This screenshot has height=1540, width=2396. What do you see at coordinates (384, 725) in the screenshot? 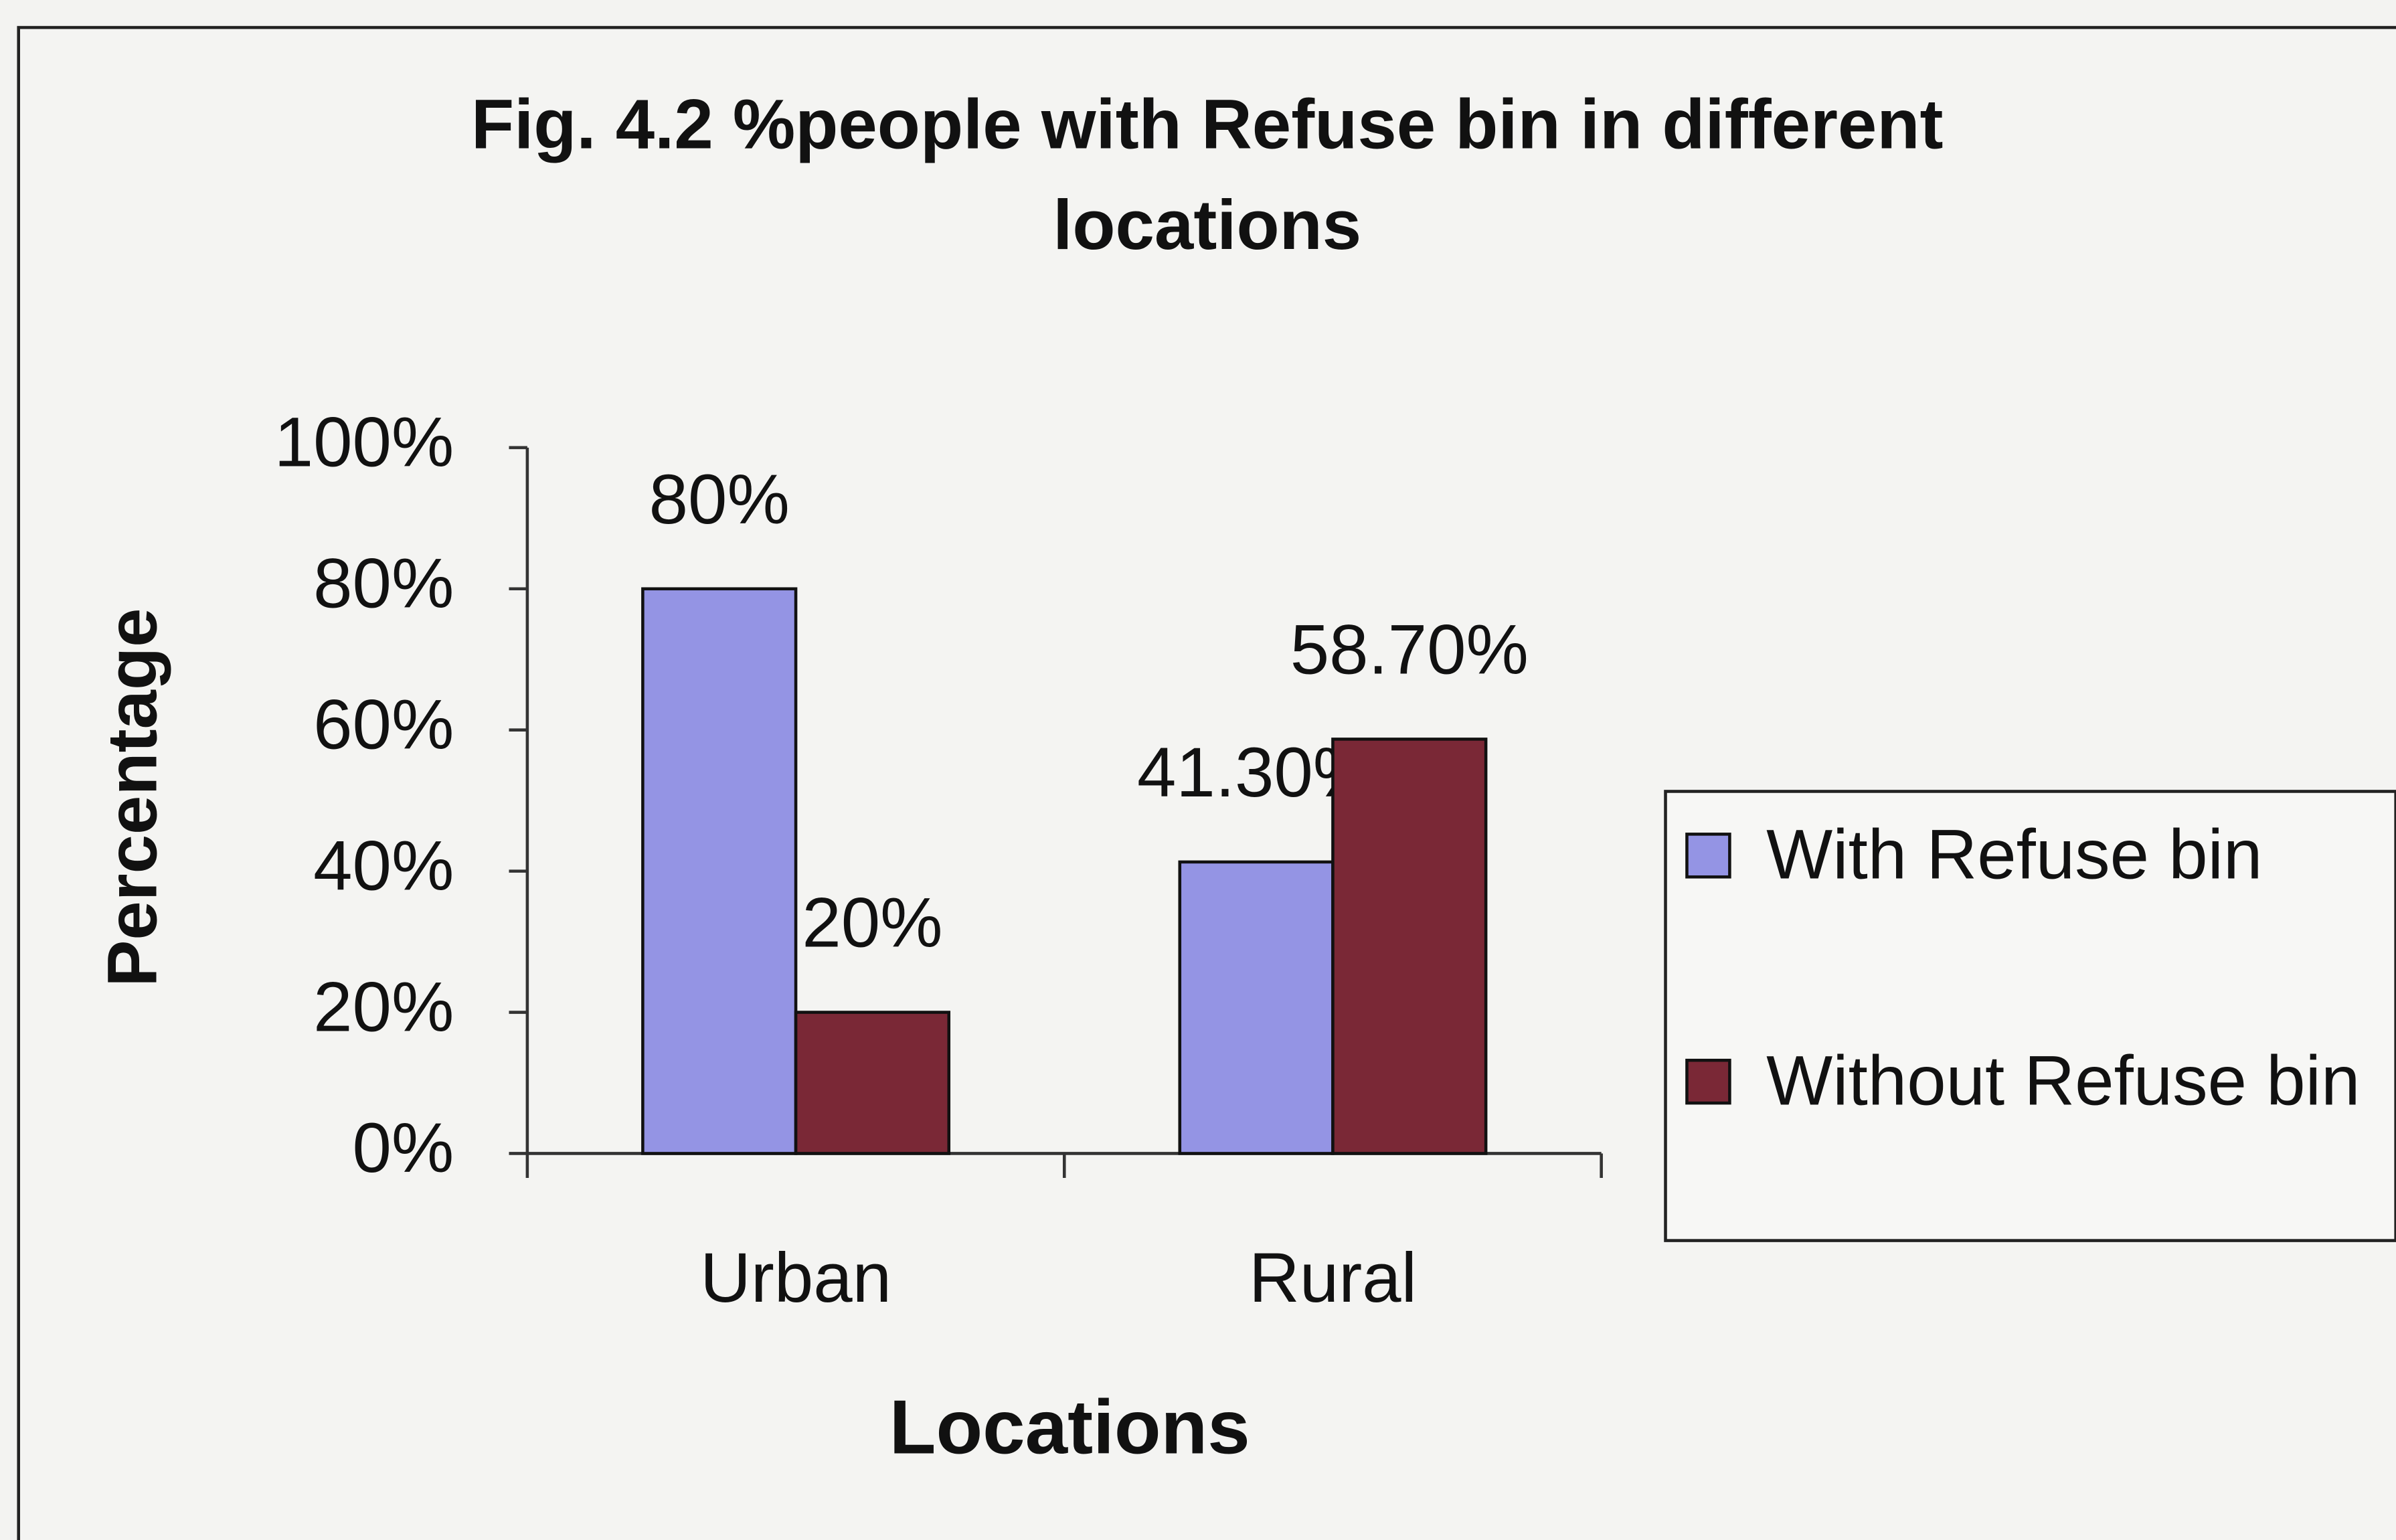
I see `y-tick-label: 60%` at bounding box center [384, 725].